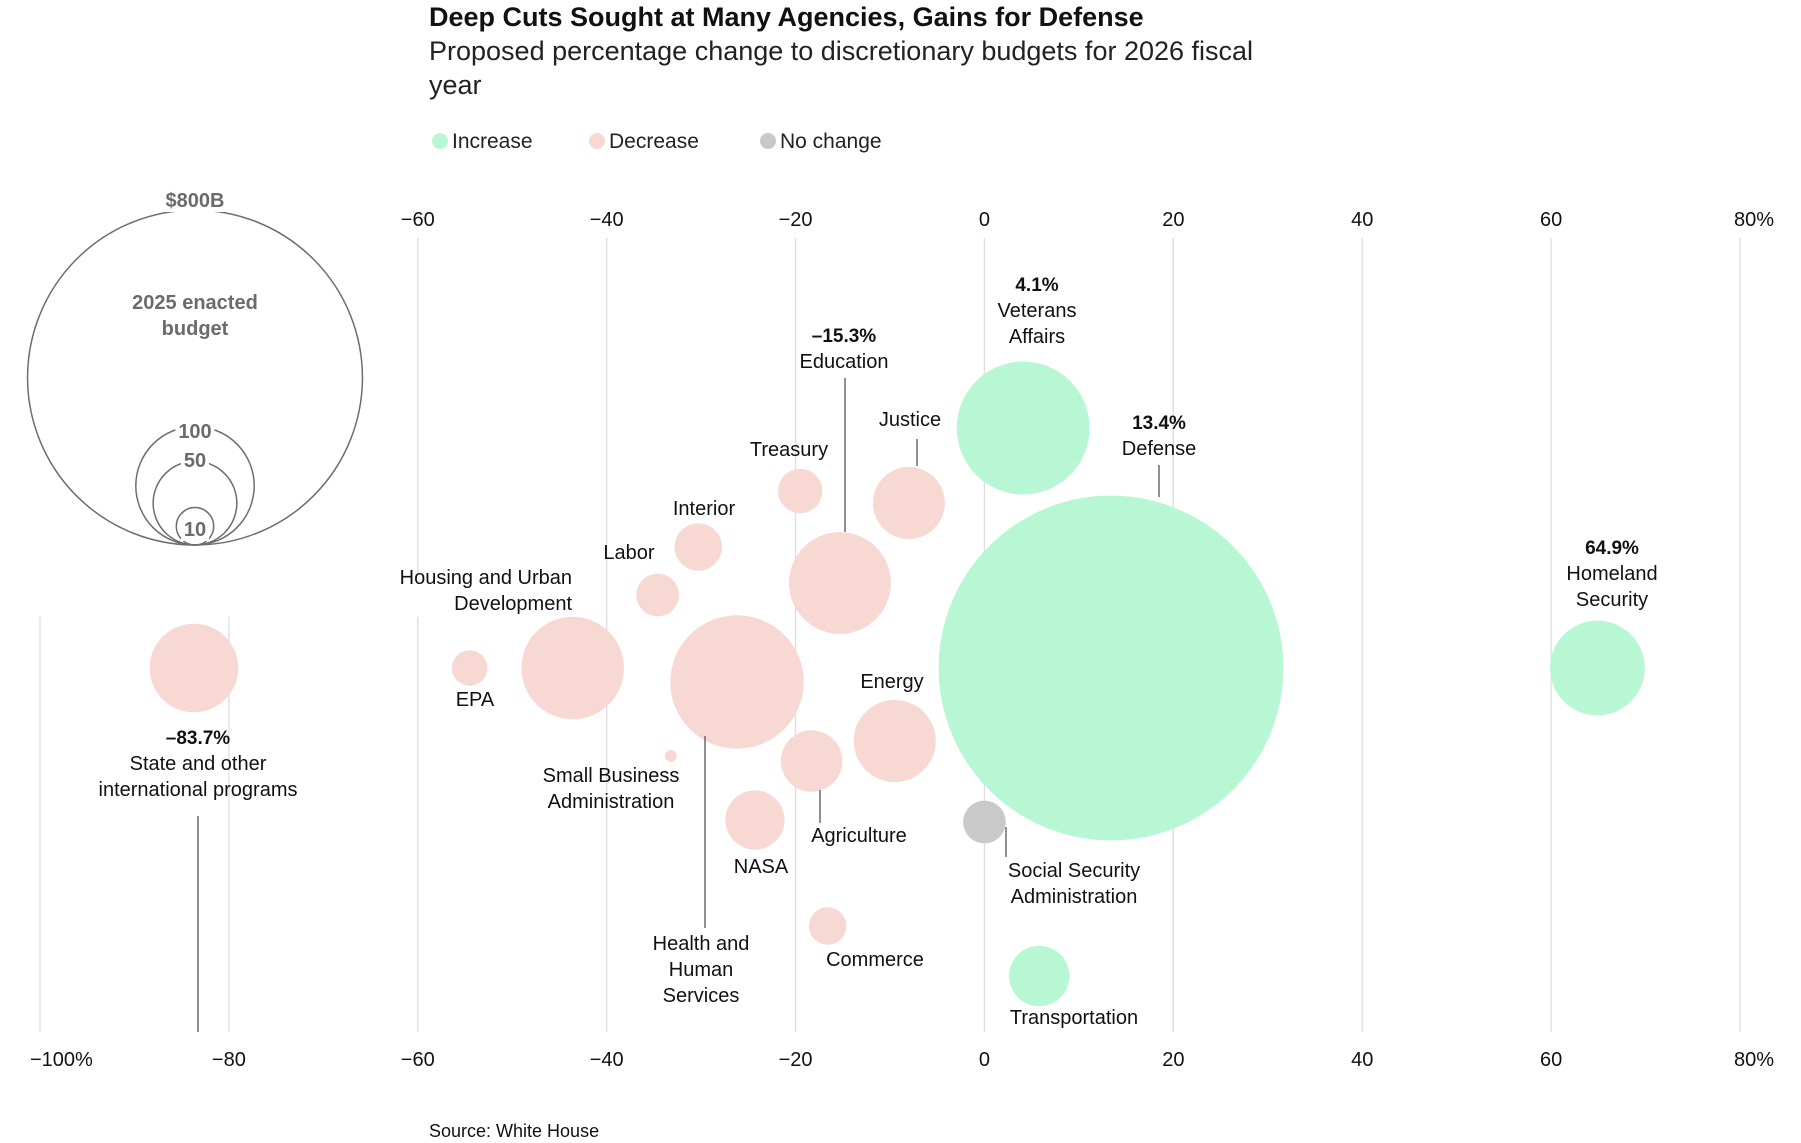  I want to click on agency-label-commerce: Commerce, so click(875, 960).